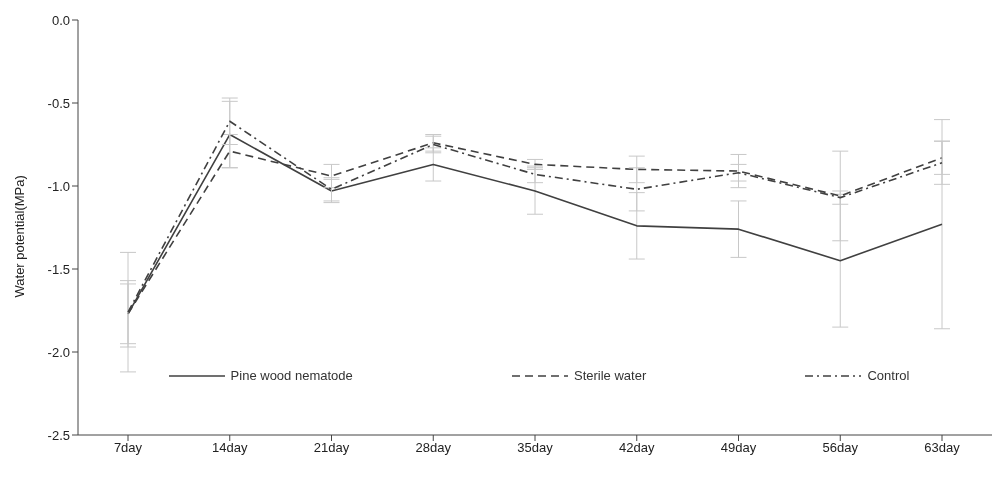 This screenshot has width=1008, height=498. Describe the element at coordinates (888, 375) in the screenshot. I see `legend-label: Control` at that location.